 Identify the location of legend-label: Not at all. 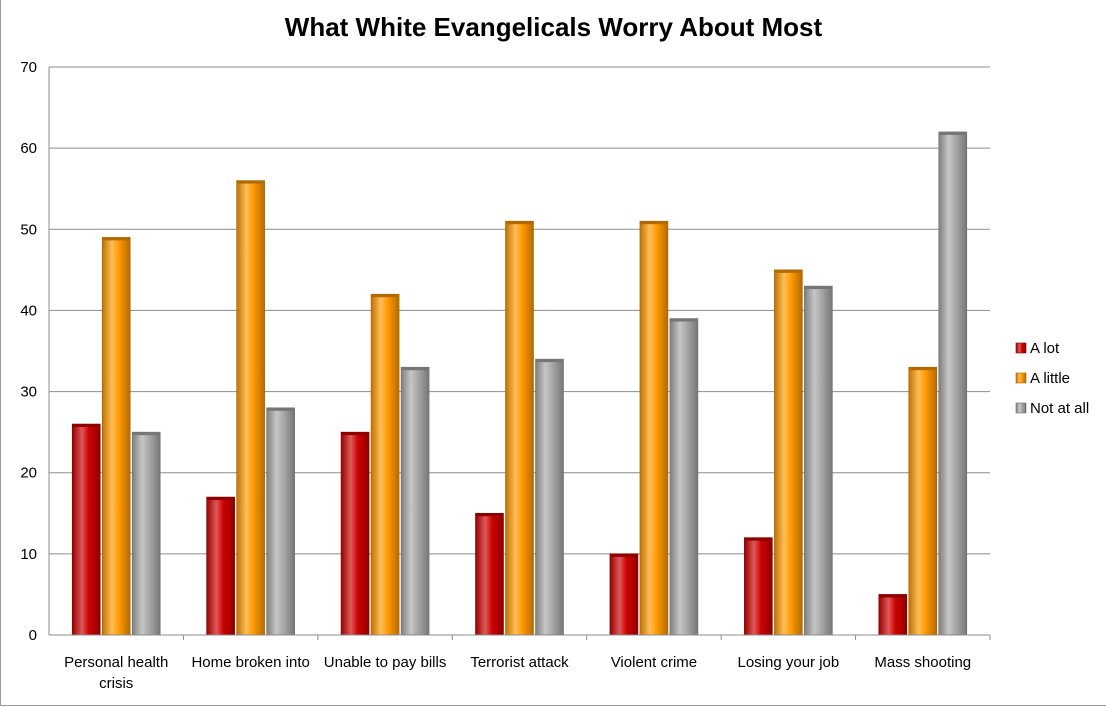
(1059, 408).